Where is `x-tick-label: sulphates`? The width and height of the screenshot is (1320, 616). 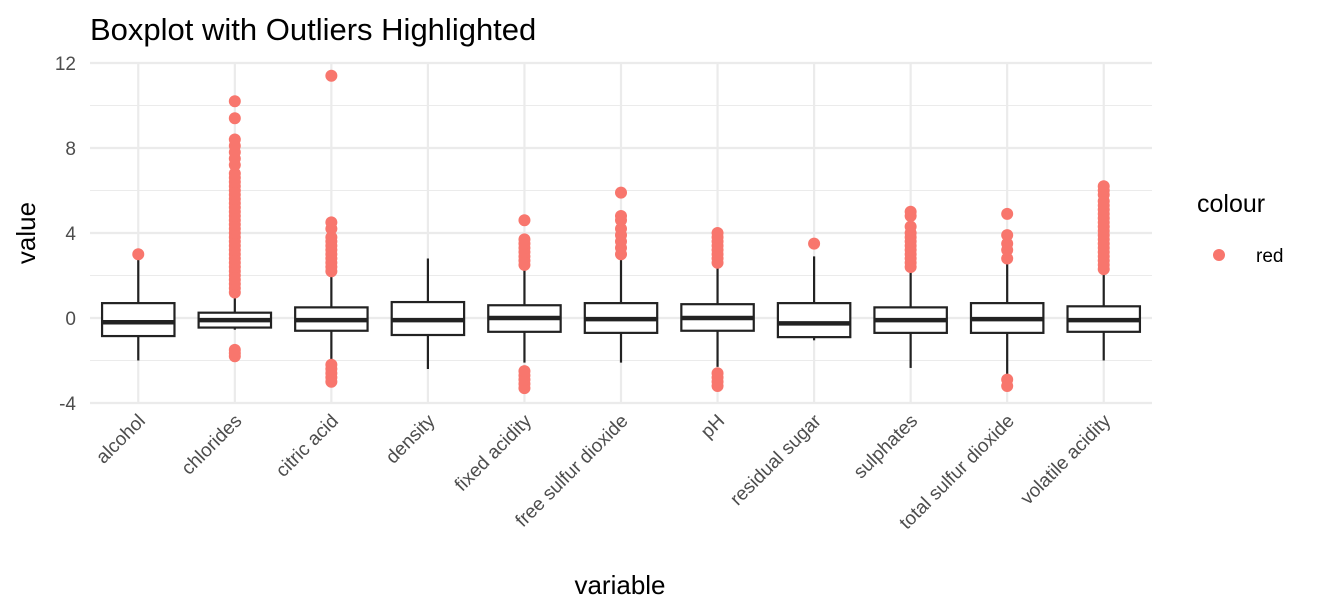 x-tick-label: sulphates is located at coordinates (886, 447).